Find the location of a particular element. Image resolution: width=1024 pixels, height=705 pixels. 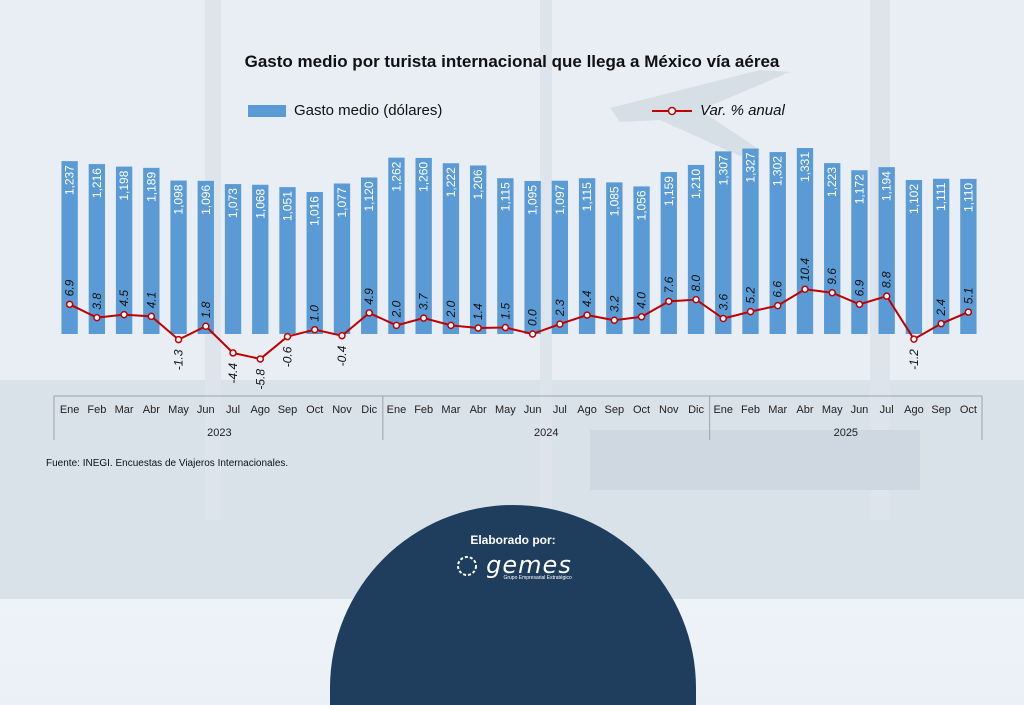

line-value-label: 2.3 is located at coordinates (560, 308).